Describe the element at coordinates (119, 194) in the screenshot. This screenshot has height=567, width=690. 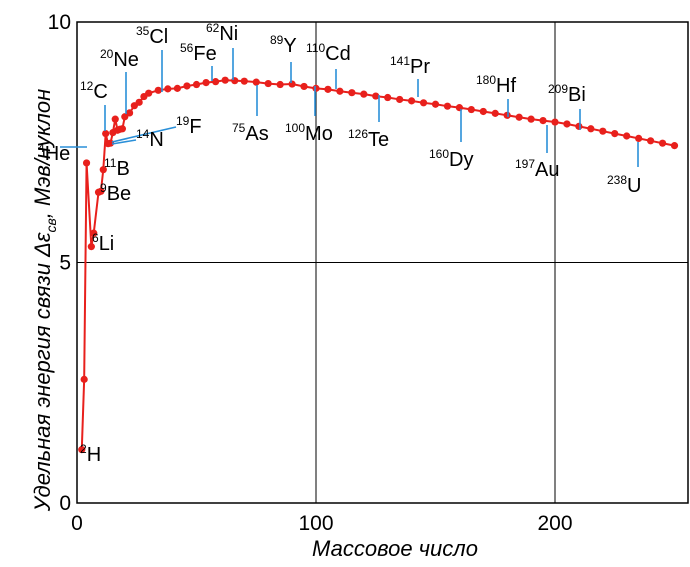
I see `element-symbol: Be` at that location.